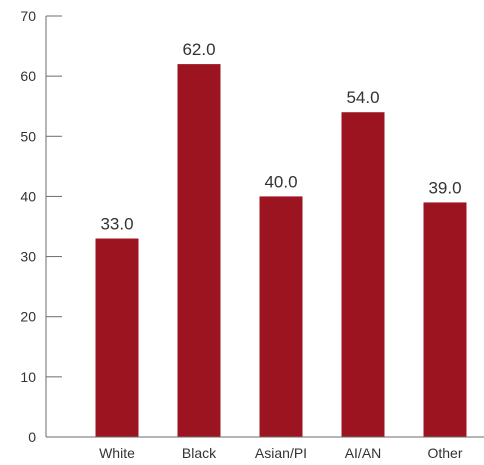 Image resolution: width=484 pixels, height=465 pixels. I want to click on x-tick-label: AI/AN, so click(363, 453).